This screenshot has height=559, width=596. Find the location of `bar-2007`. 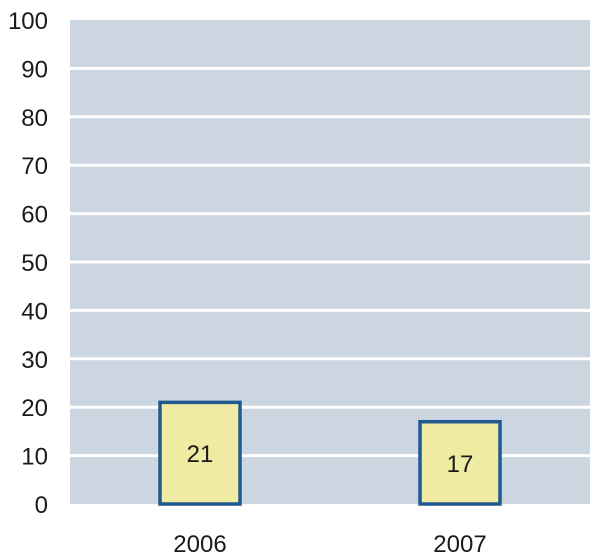

bar-2007 is located at coordinates (460, 462).